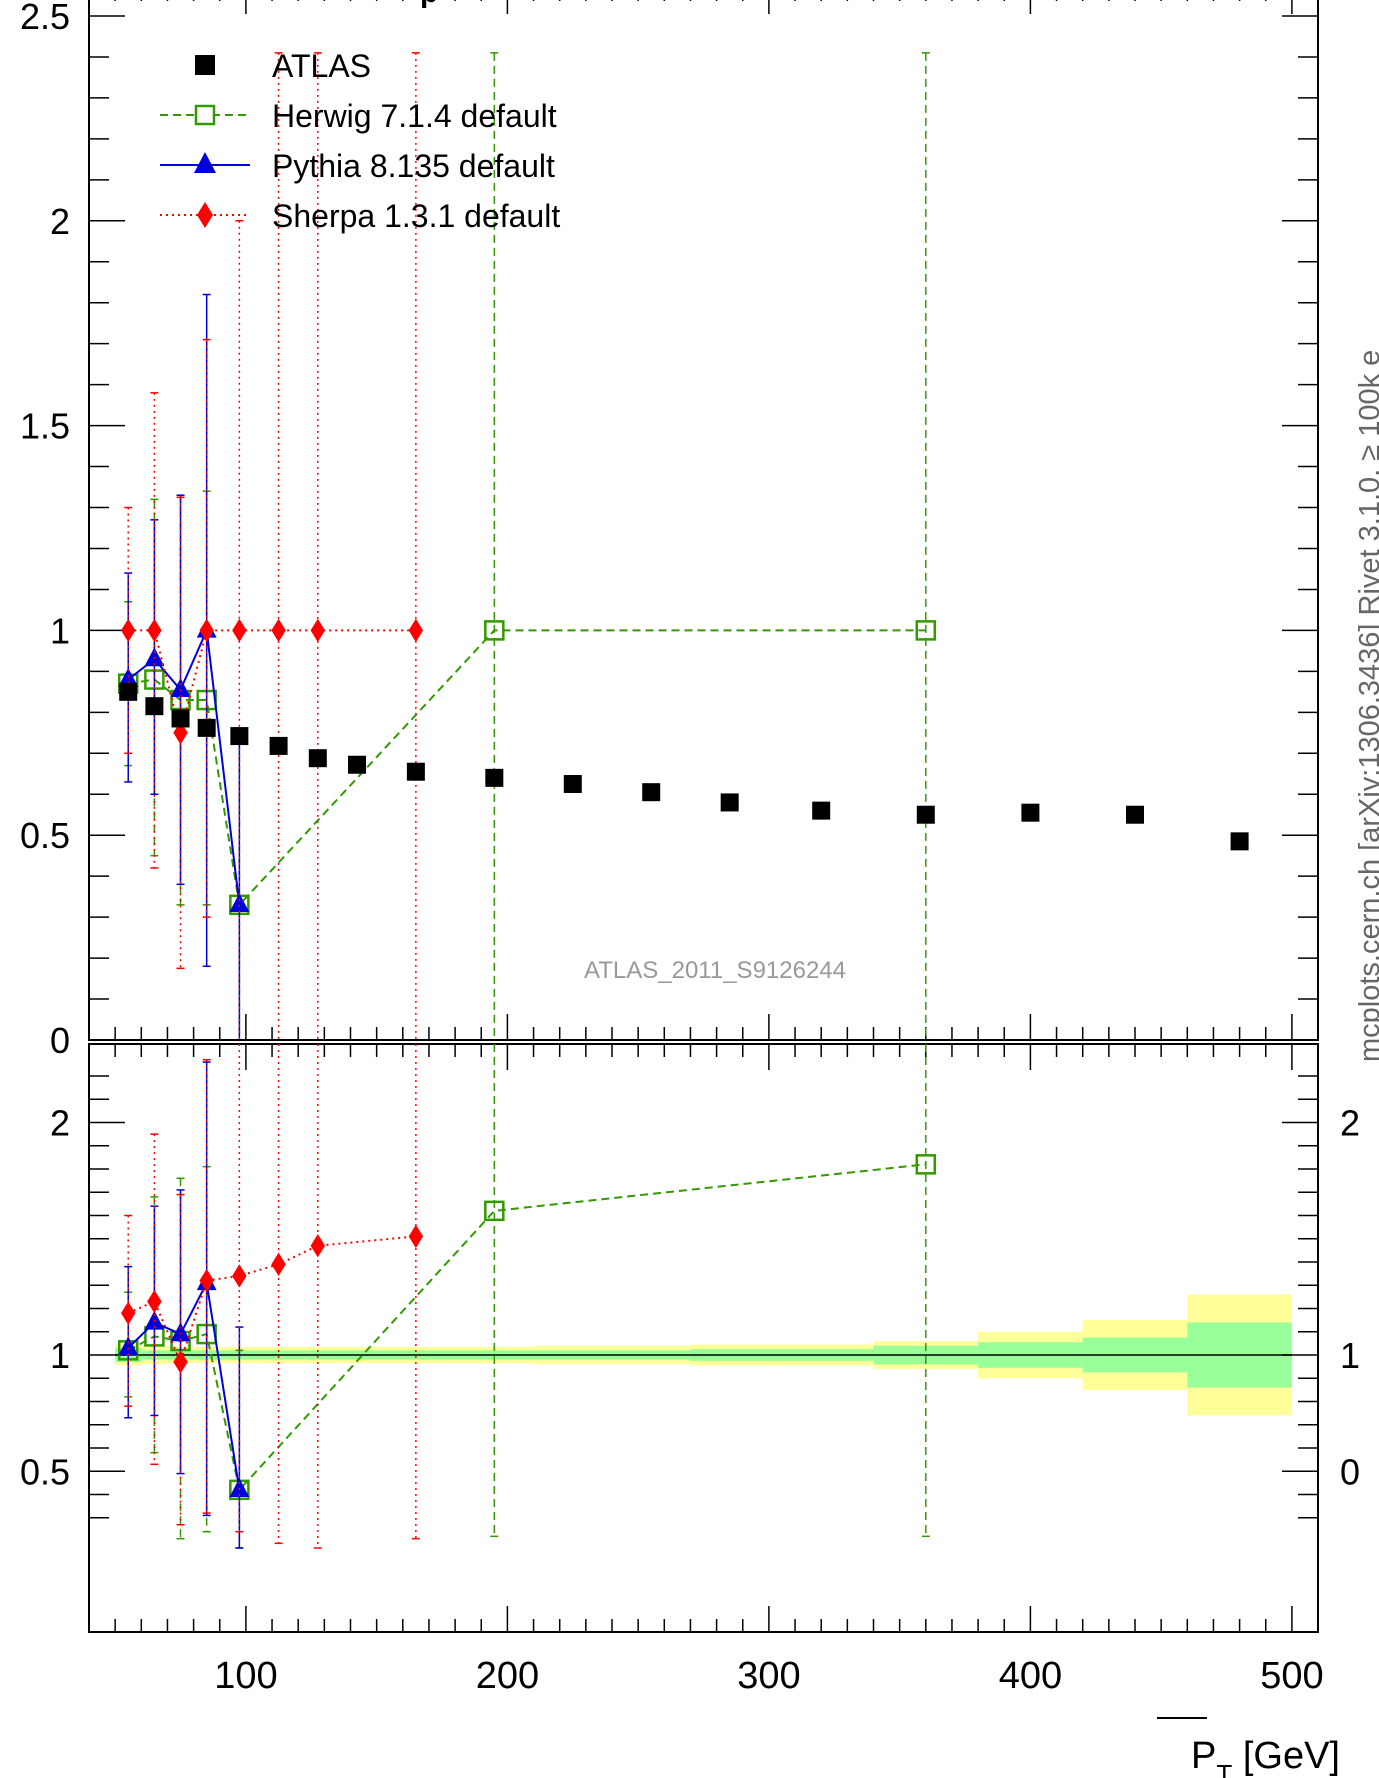  Describe the element at coordinates (1030, 1676) in the screenshot. I see `x-tick-label: 400` at that location.